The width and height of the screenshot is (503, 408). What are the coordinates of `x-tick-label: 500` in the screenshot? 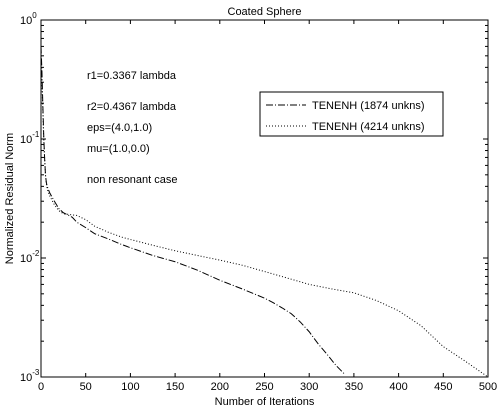 It's located at (488, 387).